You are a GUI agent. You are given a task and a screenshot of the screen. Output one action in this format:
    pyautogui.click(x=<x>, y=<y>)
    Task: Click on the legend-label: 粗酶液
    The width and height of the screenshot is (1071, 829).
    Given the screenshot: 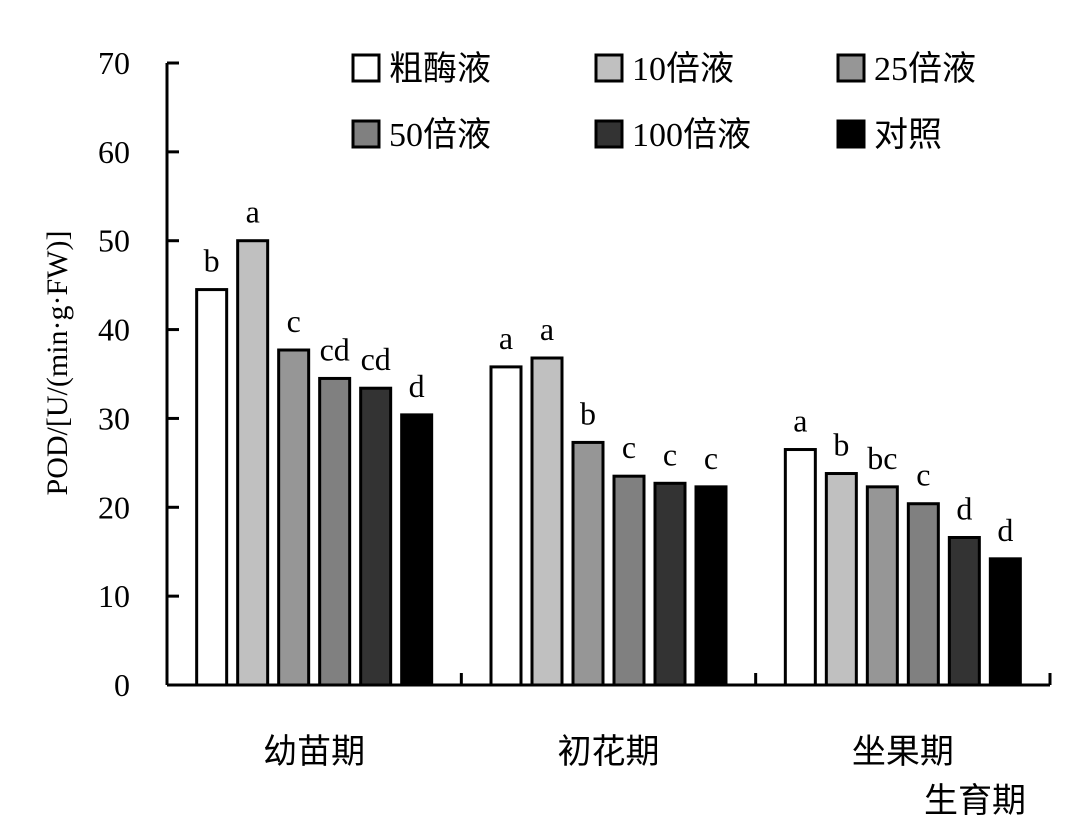 What is the action you would take?
    pyautogui.click(x=440, y=69)
    